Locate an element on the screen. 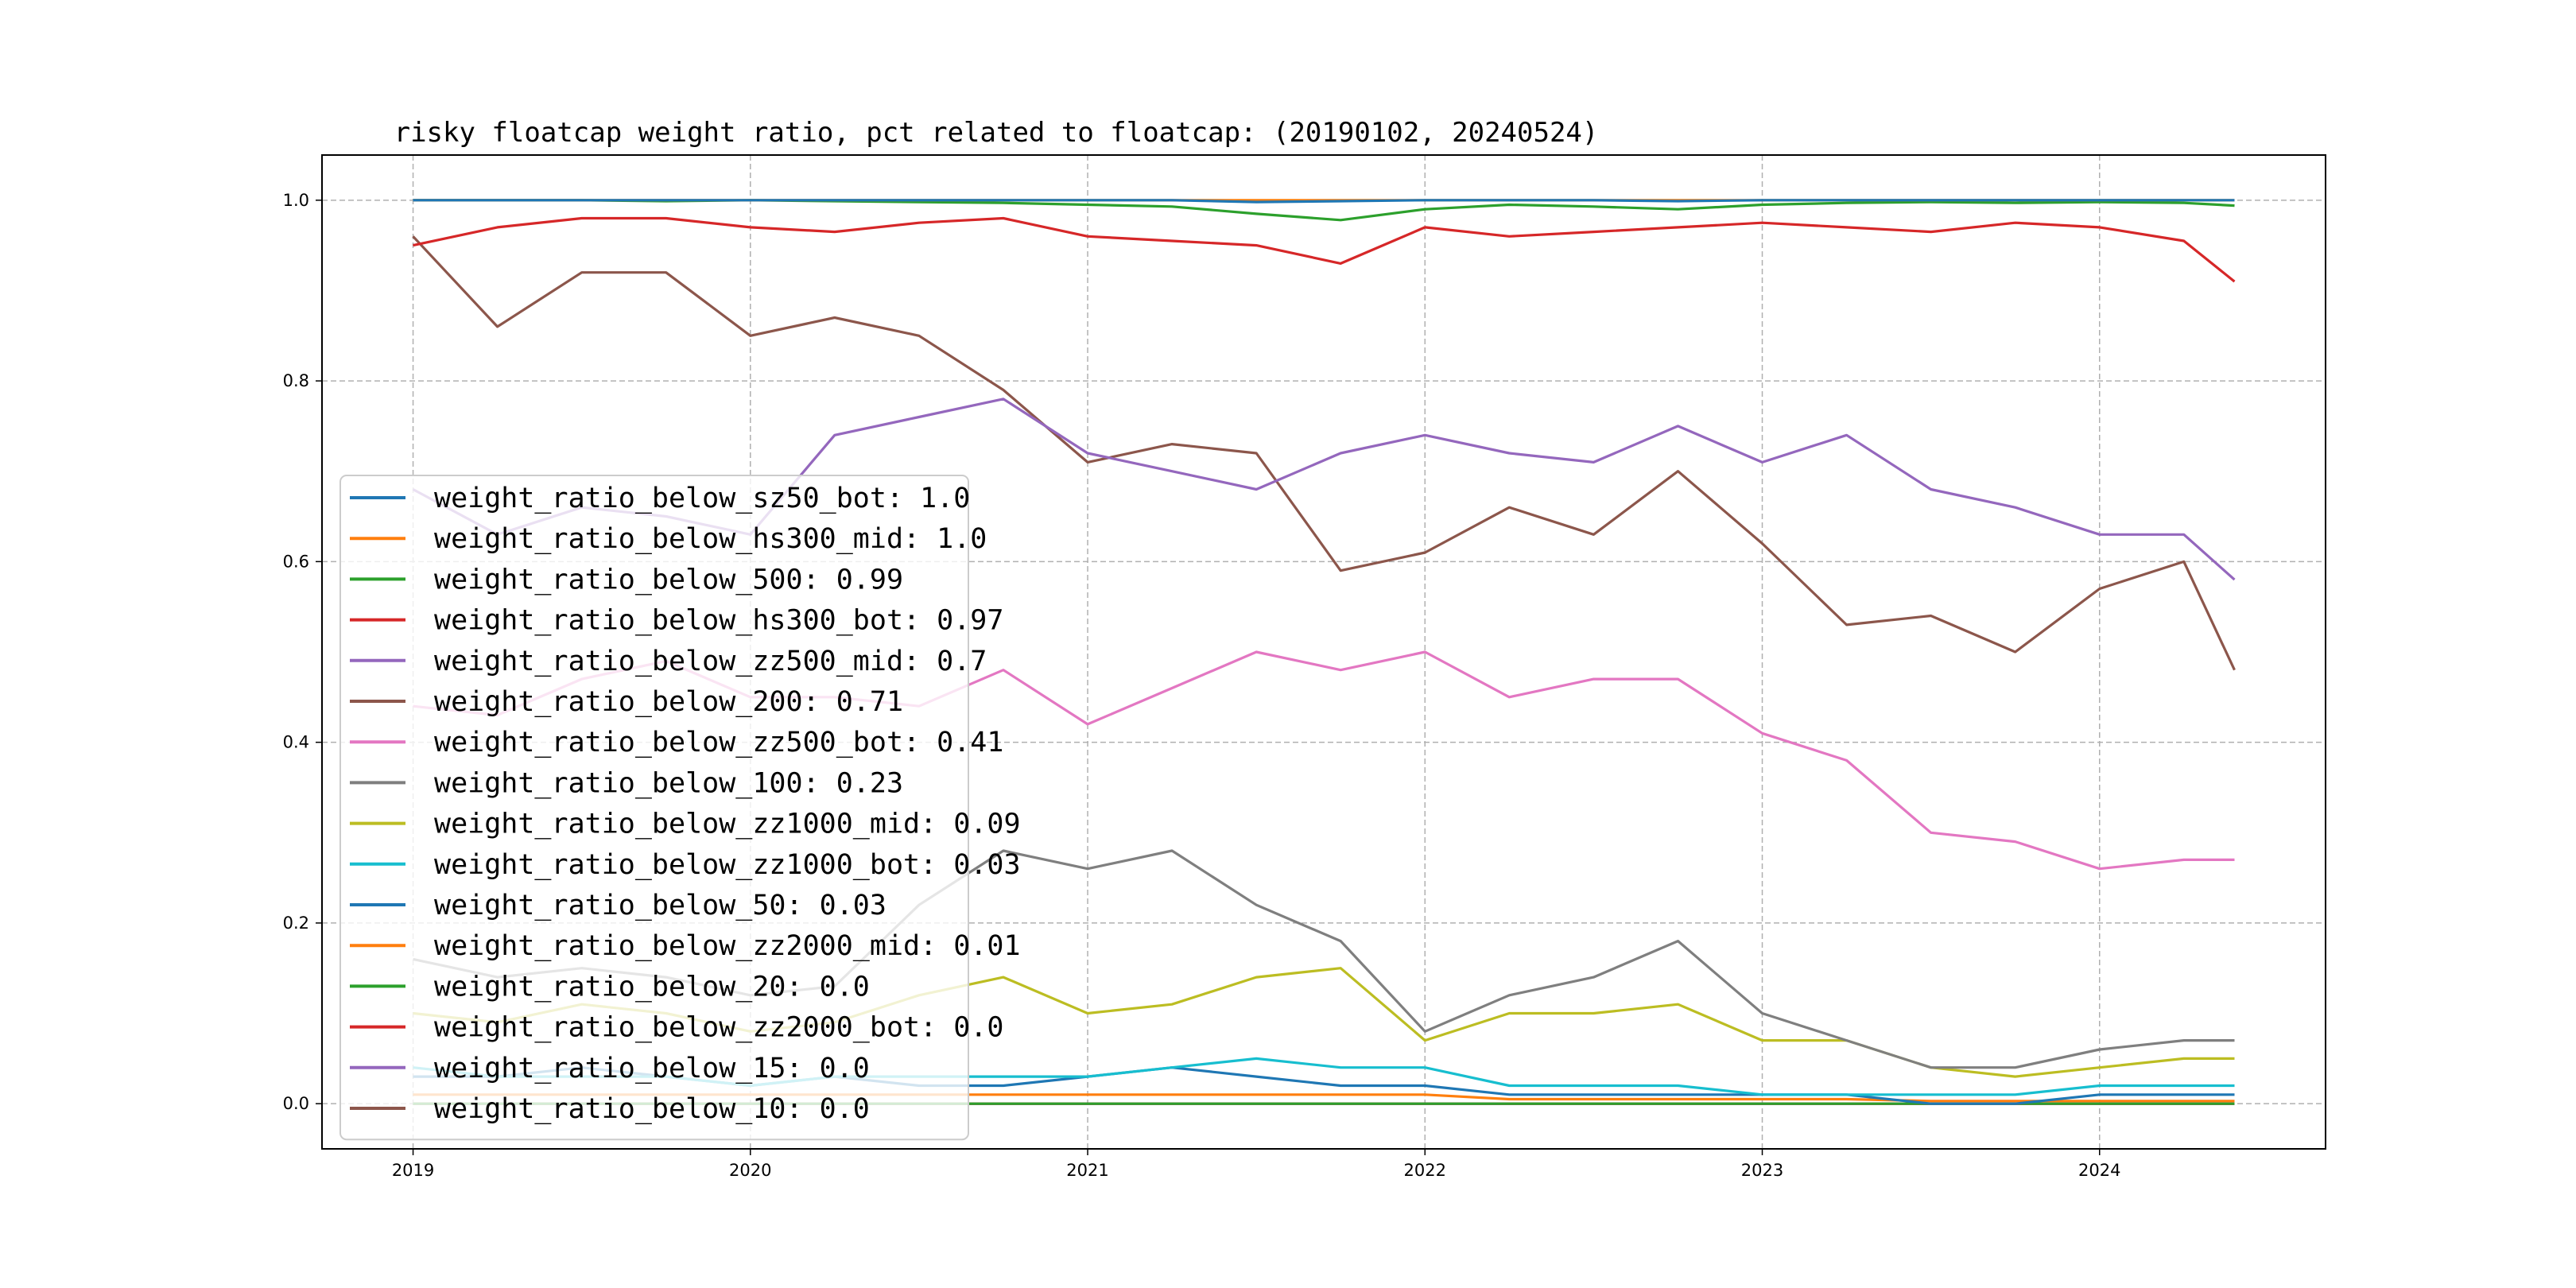 This screenshot has width=2576, height=1288. x-tick-label: 2019 is located at coordinates (413, 1170).